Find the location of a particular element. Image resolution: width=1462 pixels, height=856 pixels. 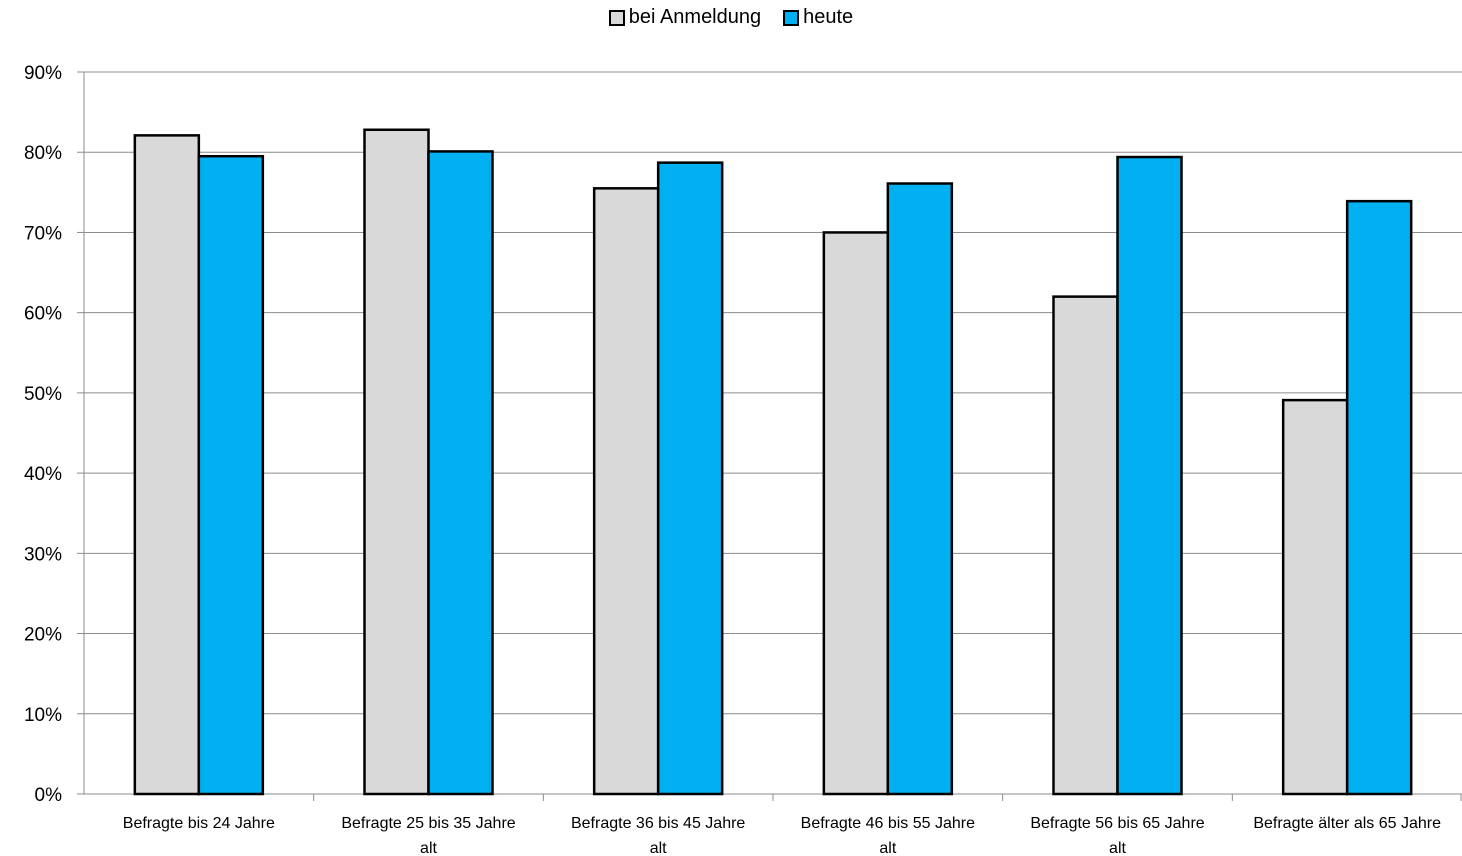

x-tick-label: Befragte 56 bis 65 Jahre is located at coordinates (1117, 823).